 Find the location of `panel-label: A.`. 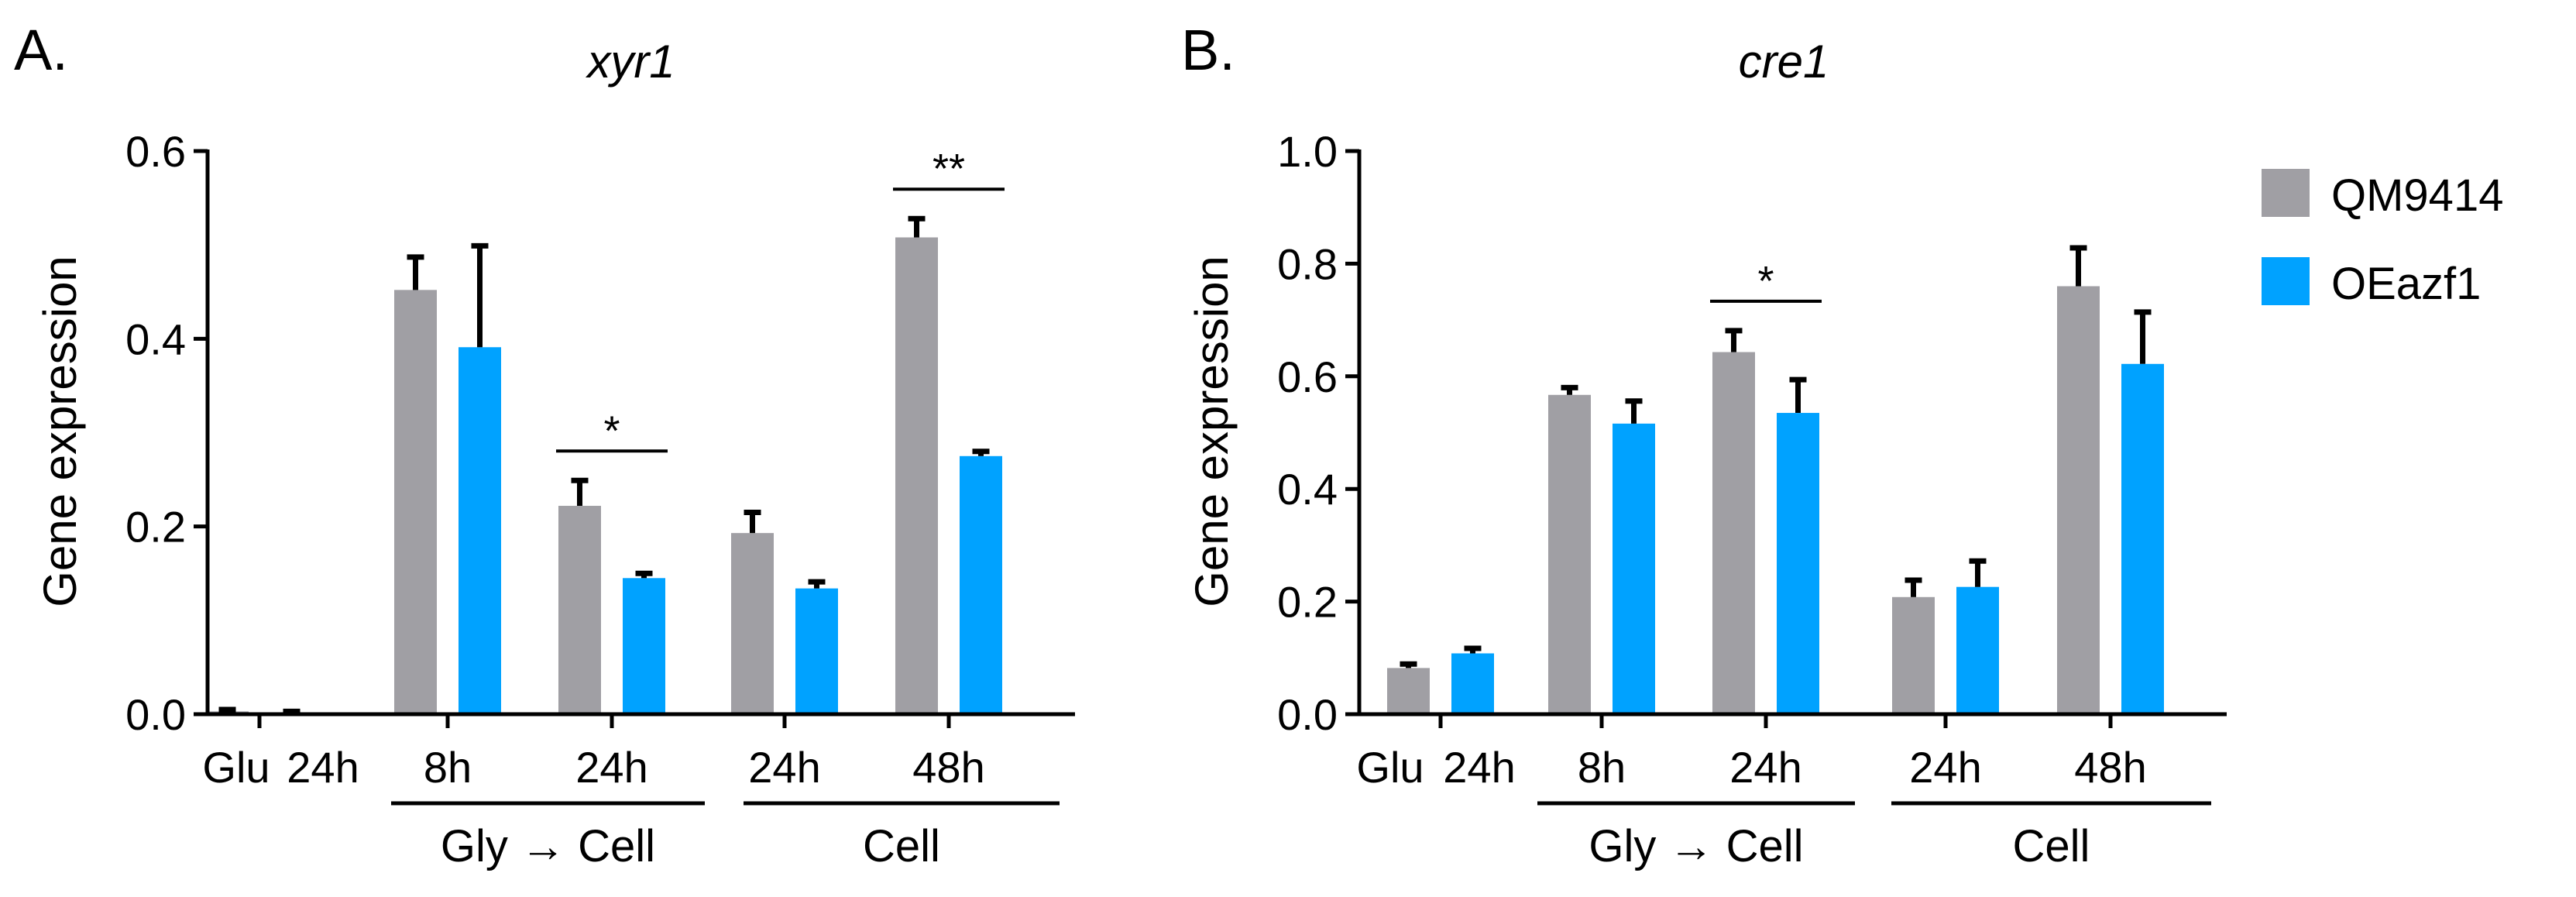

panel-label: A. is located at coordinates (41, 50).